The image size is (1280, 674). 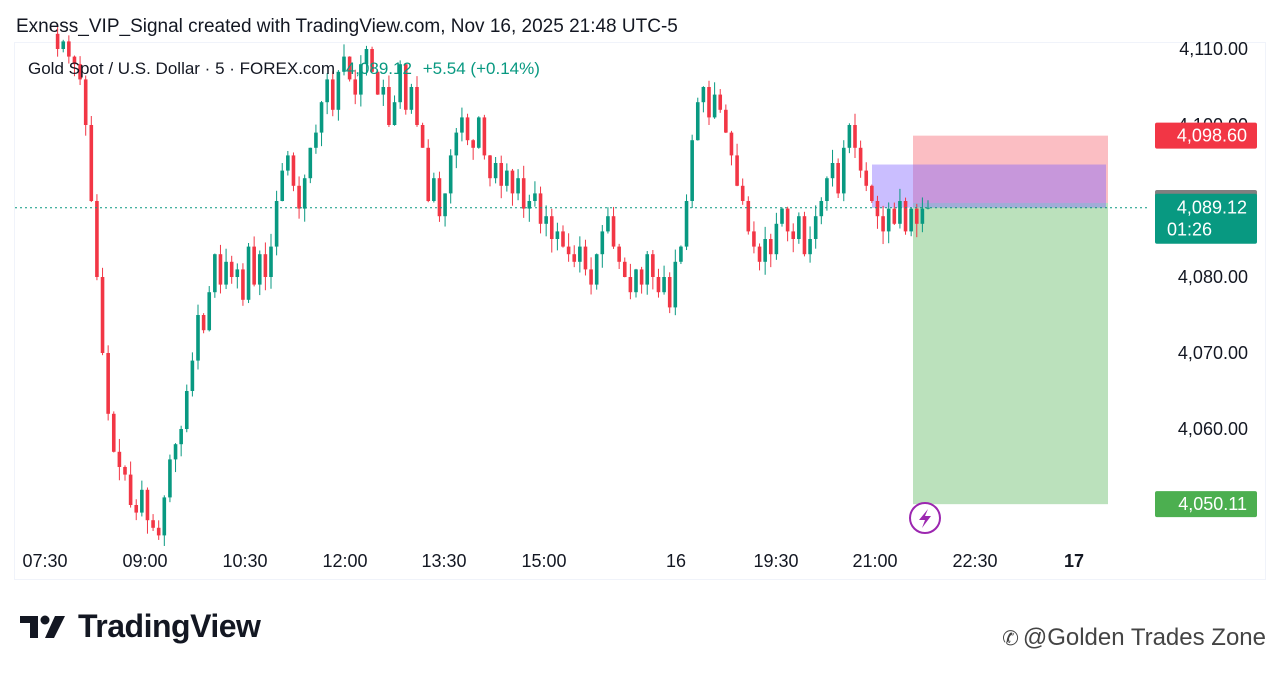 I want to click on price-tag, so click(x=1206, y=504).